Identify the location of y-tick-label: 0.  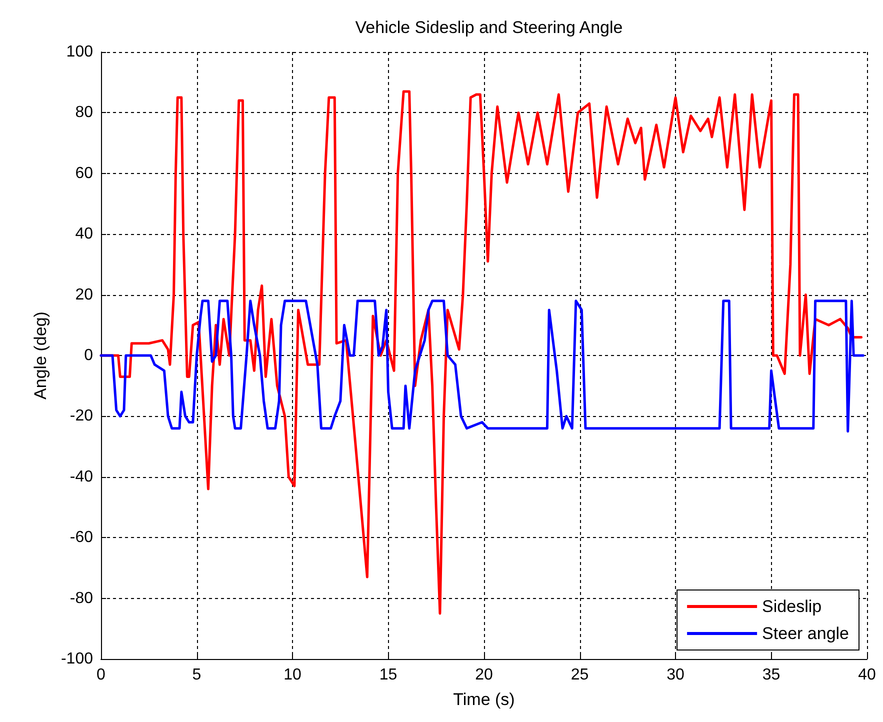
(89, 355).